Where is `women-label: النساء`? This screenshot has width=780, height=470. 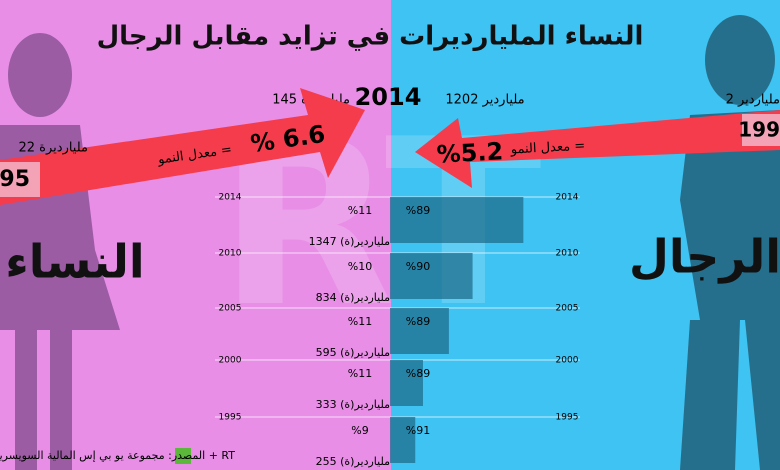 women-label: النساء is located at coordinates (74, 262).